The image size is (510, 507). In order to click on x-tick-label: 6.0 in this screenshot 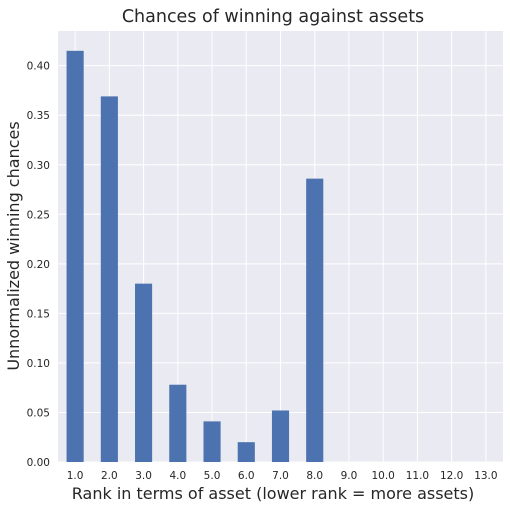, I will do `click(246, 476)`.